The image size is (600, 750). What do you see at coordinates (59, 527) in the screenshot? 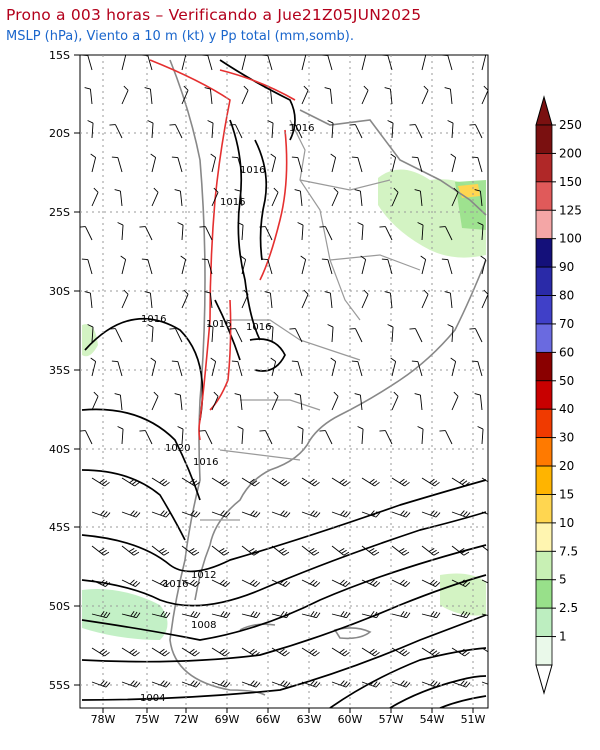
I see `lat-label-45s: 45S` at bounding box center [59, 527].